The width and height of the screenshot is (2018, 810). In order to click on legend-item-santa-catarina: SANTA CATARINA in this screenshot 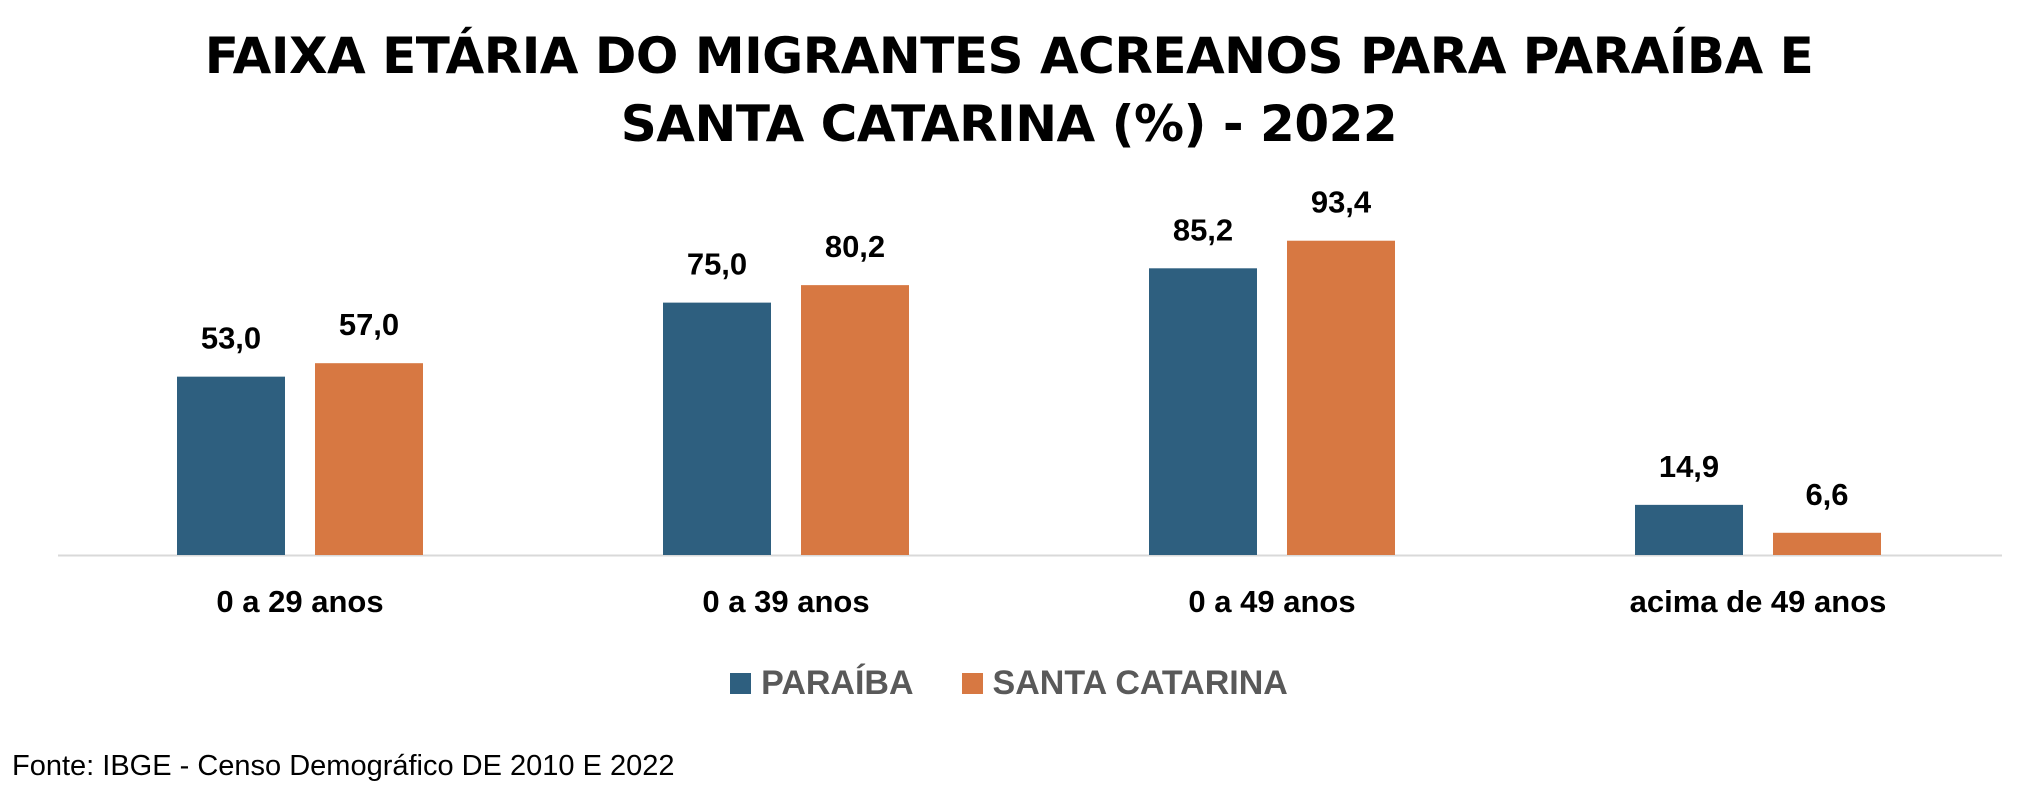, I will do `click(1124, 683)`.